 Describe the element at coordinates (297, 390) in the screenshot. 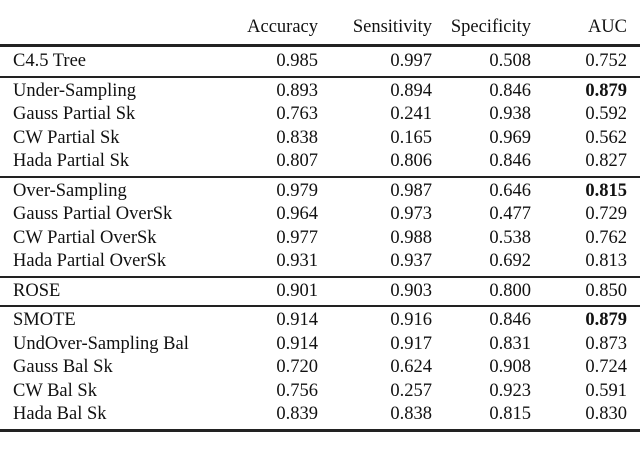

I see `cell-accuracy: 0.756` at that location.